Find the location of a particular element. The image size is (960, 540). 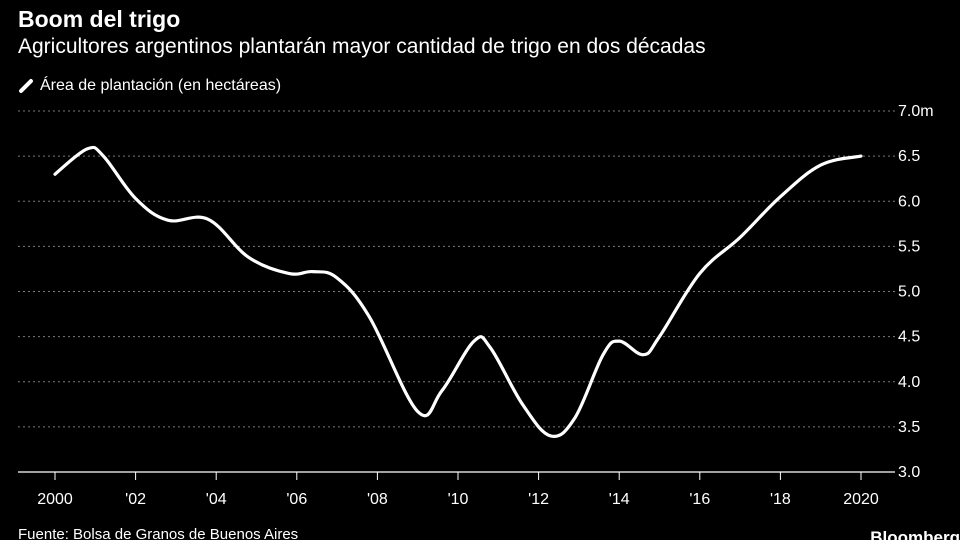

x-tick-label: 2000 is located at coordinates (55, 499).